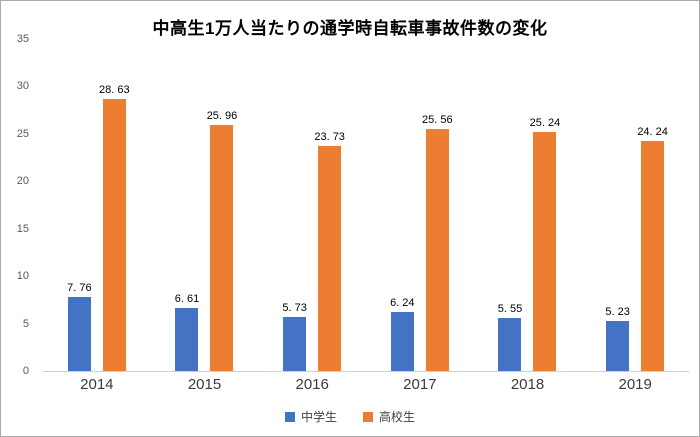 The width and height of the screenshot is (700, 437). I want to click on bar-2017-中学生, so click(402, 341).